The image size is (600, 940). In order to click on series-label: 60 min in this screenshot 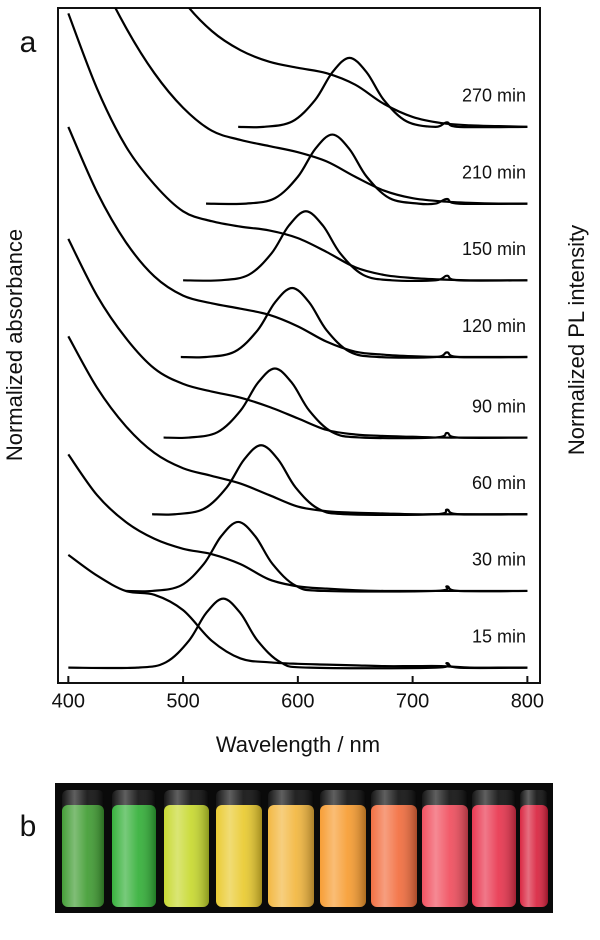, I will do `click(499, 483)`.